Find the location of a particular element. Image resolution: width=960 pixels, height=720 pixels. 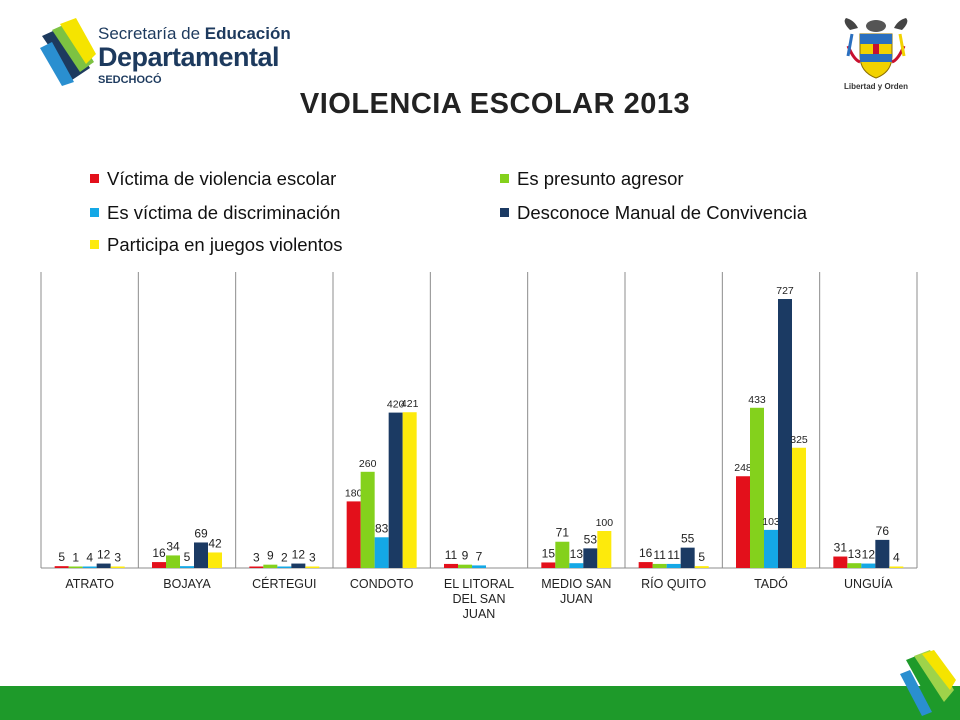

data-label: 55 is located at coordinates (688, 539).